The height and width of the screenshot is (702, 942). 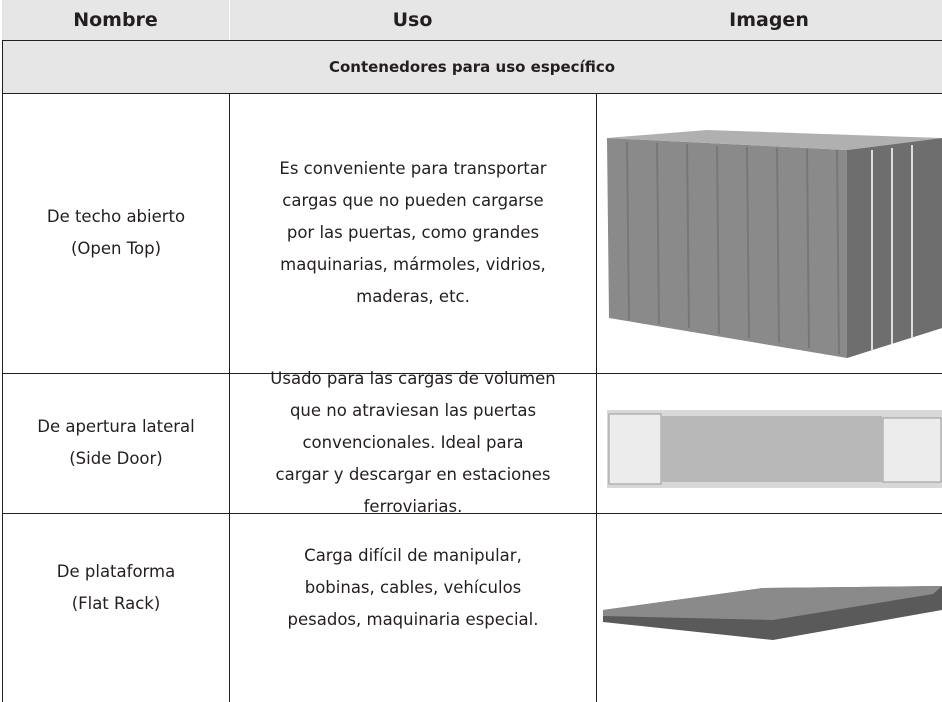 I want to click on name-cell: De techo abierto (Open Top), so click(x=116, y=233).